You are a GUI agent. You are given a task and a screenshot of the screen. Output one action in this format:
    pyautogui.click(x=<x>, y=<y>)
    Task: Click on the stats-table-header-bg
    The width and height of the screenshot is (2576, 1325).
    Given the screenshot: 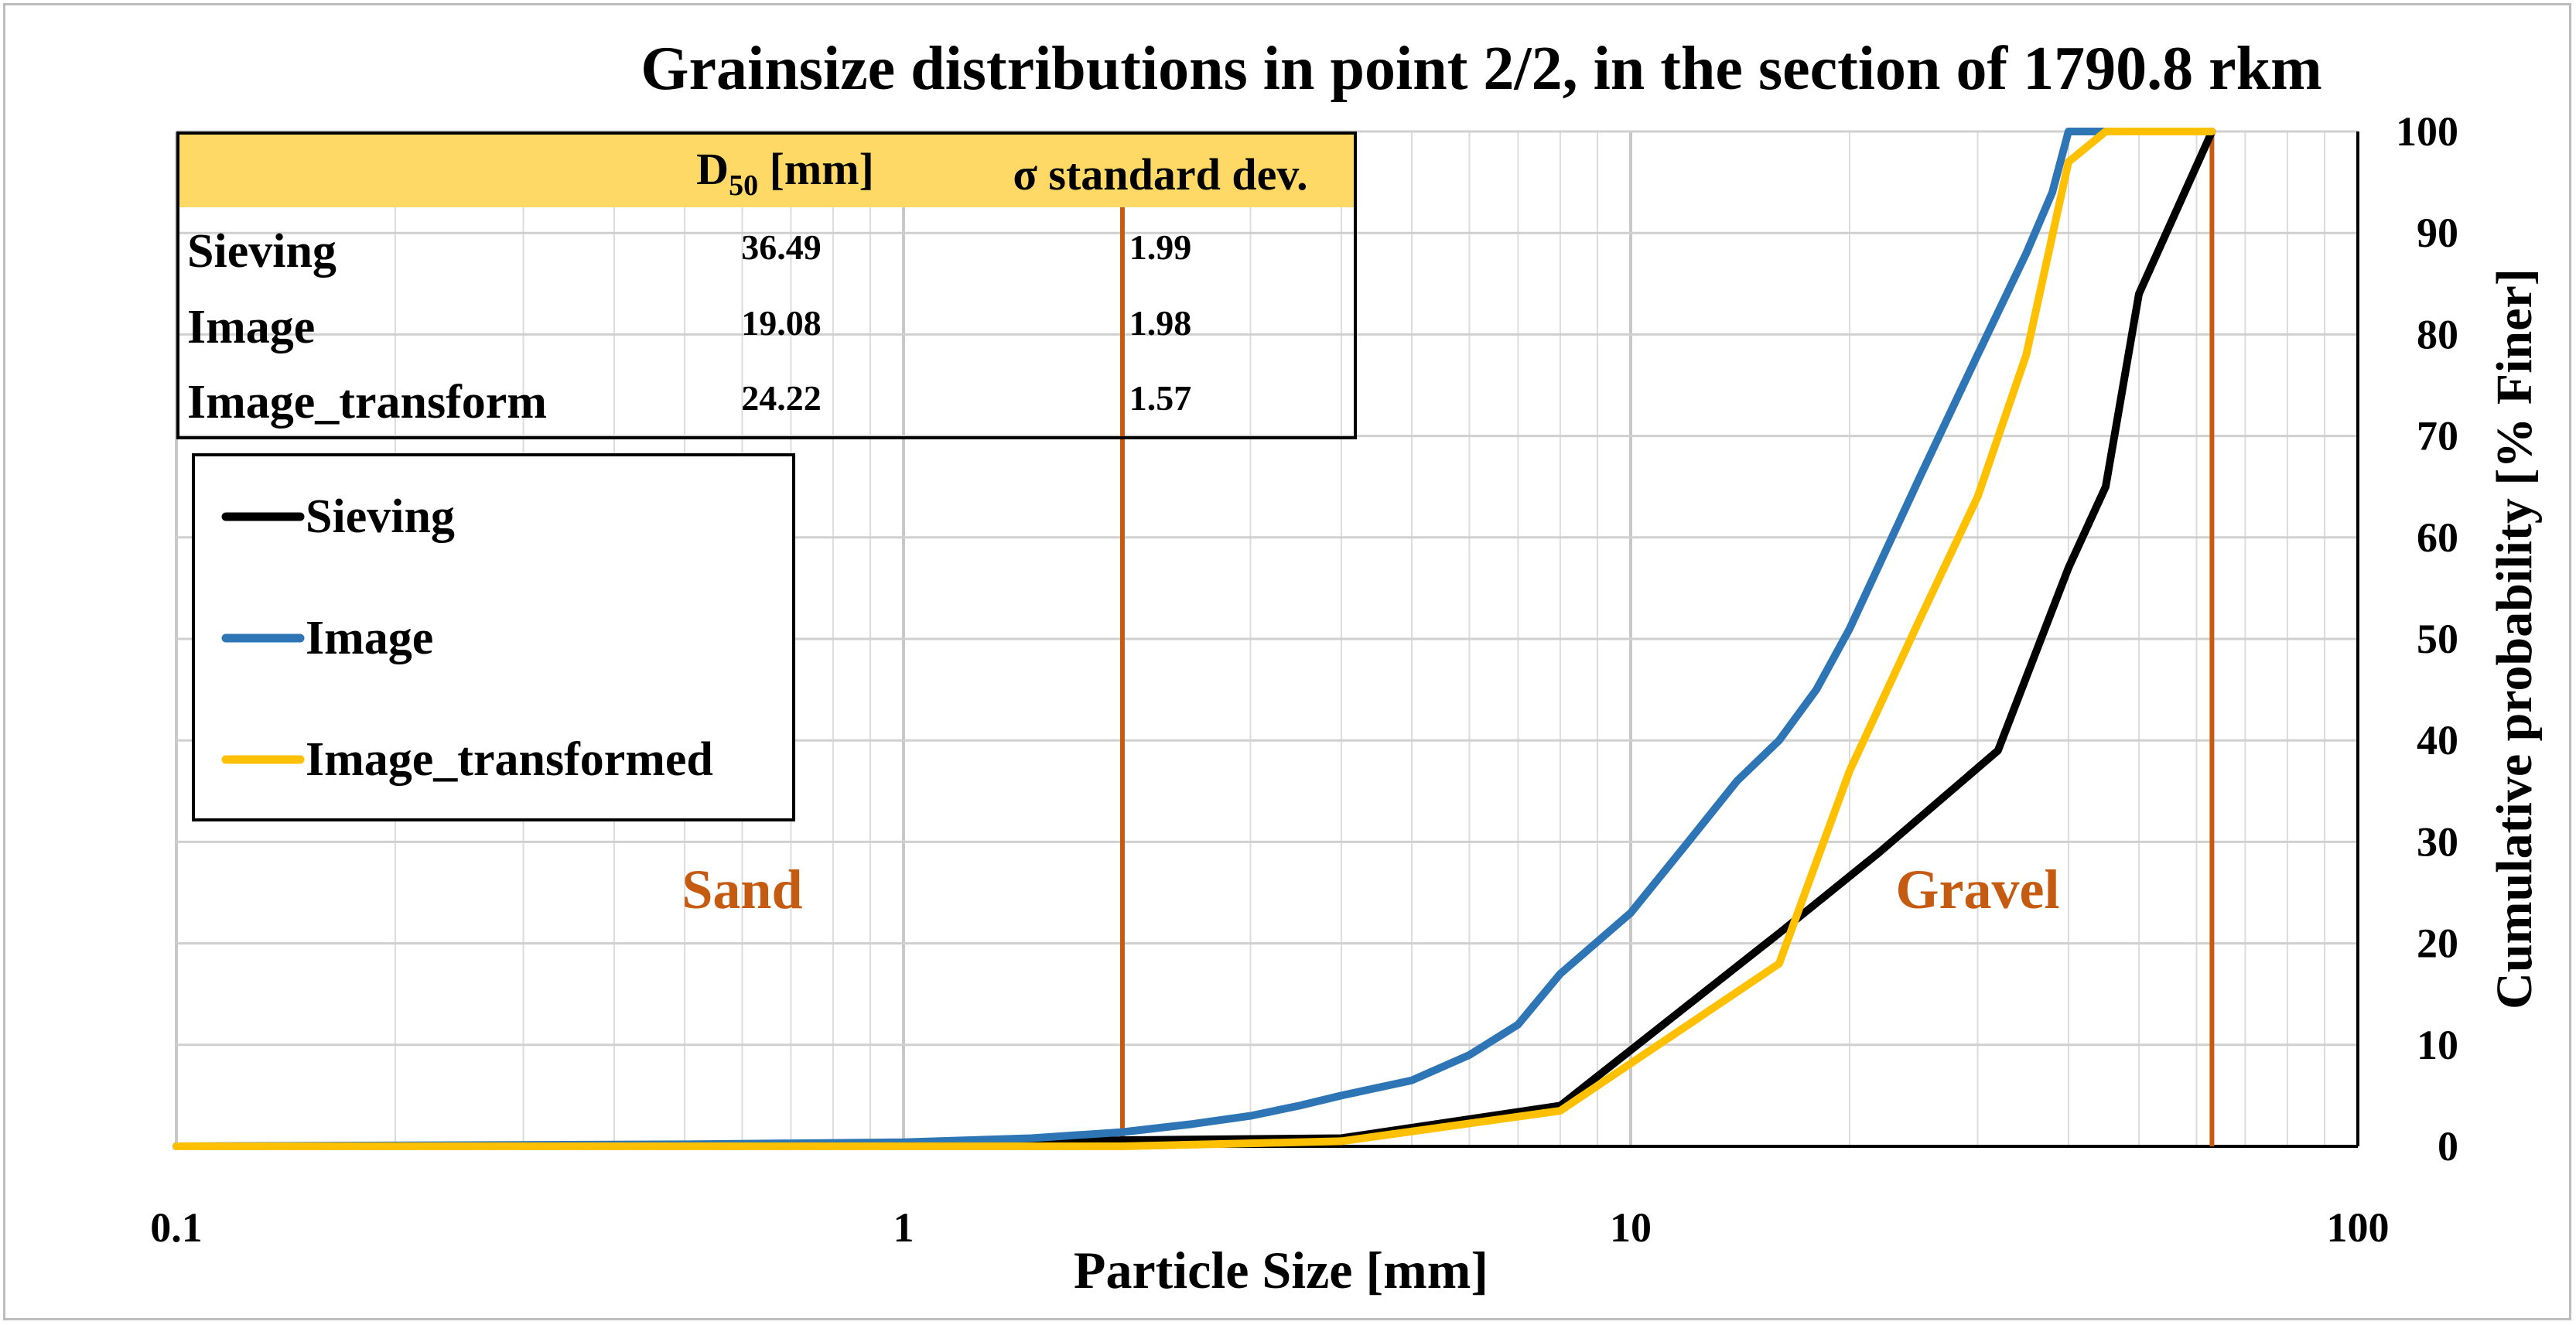 What is the action you would take?
    pyautogui.click(x=766, y=170)
    